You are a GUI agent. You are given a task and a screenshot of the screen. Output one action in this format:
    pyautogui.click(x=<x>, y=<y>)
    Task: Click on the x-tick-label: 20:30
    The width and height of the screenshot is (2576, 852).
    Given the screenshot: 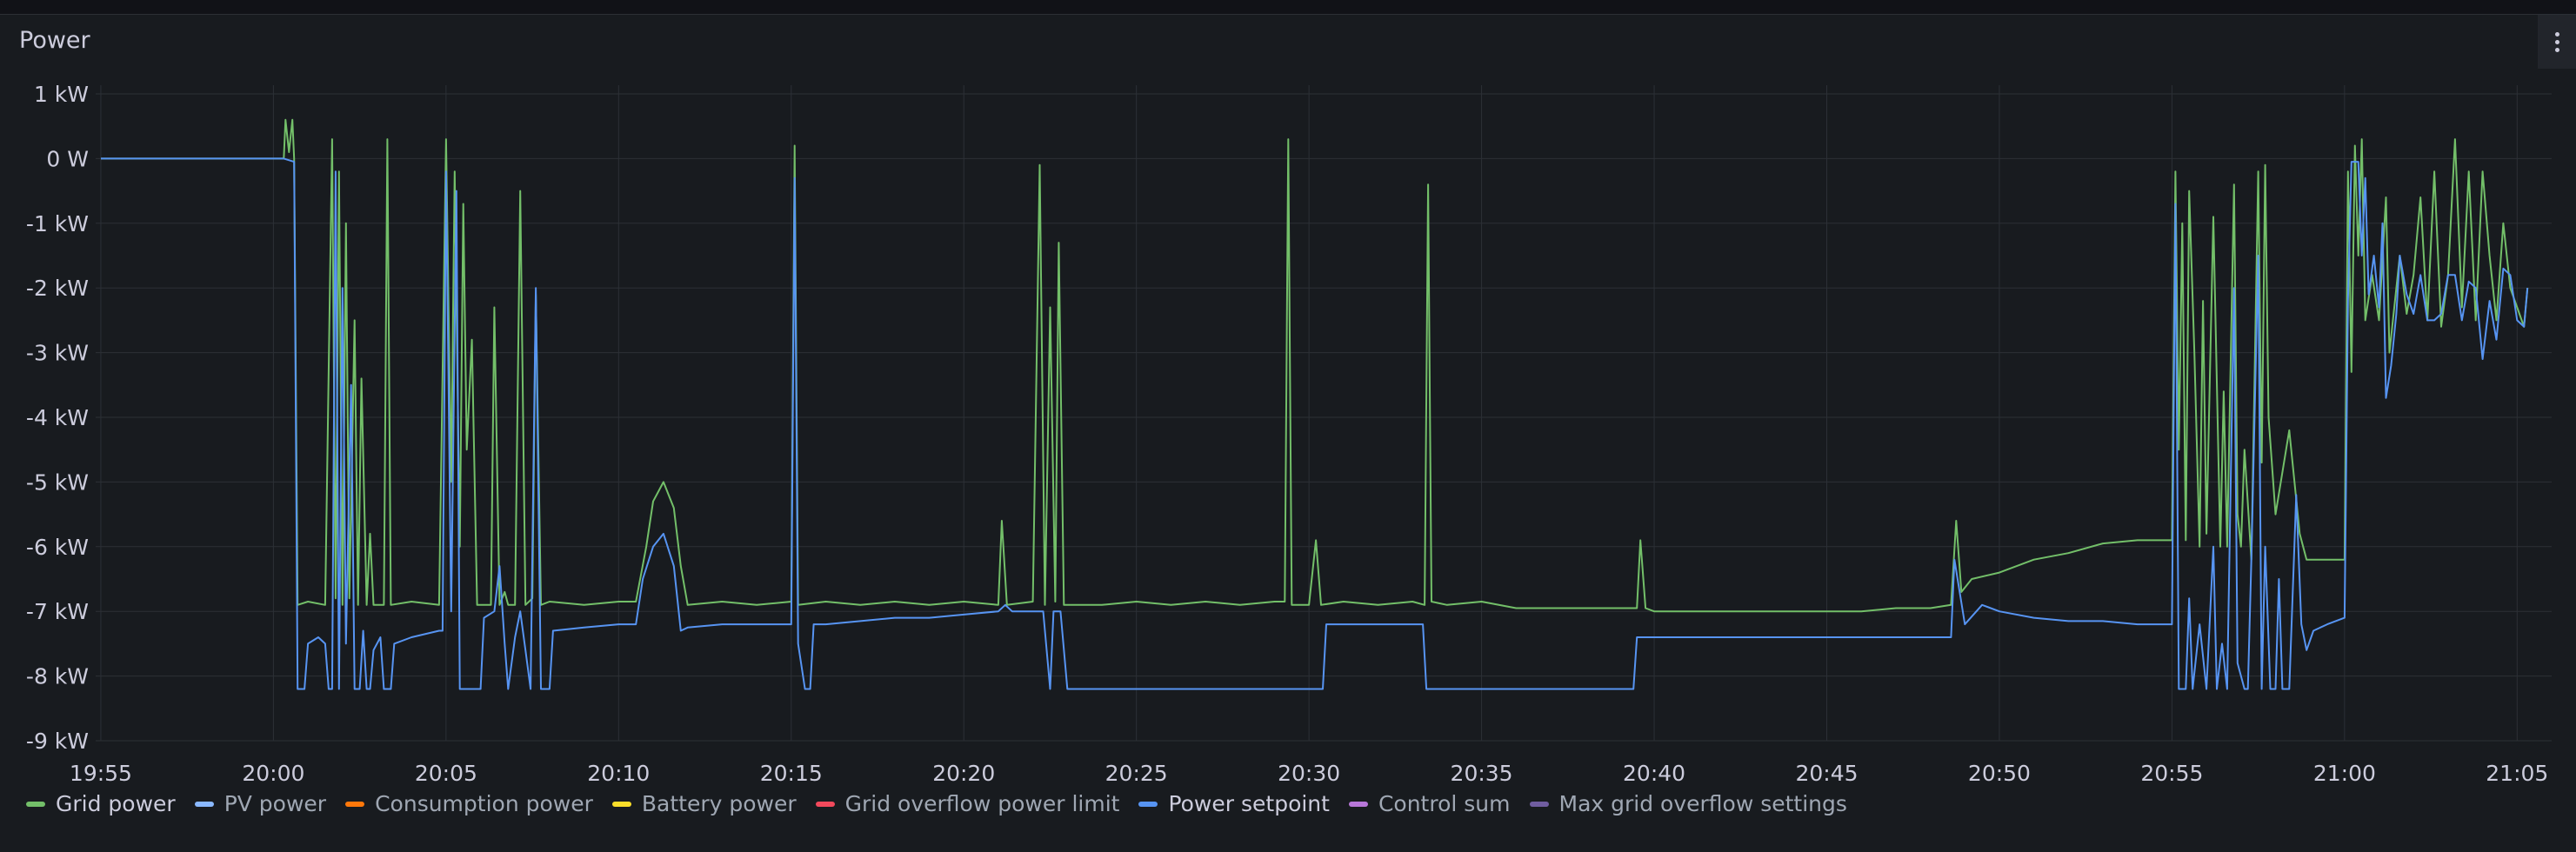 What is the action you would take?
    pyautogui.click(x=1309, y=773)
    